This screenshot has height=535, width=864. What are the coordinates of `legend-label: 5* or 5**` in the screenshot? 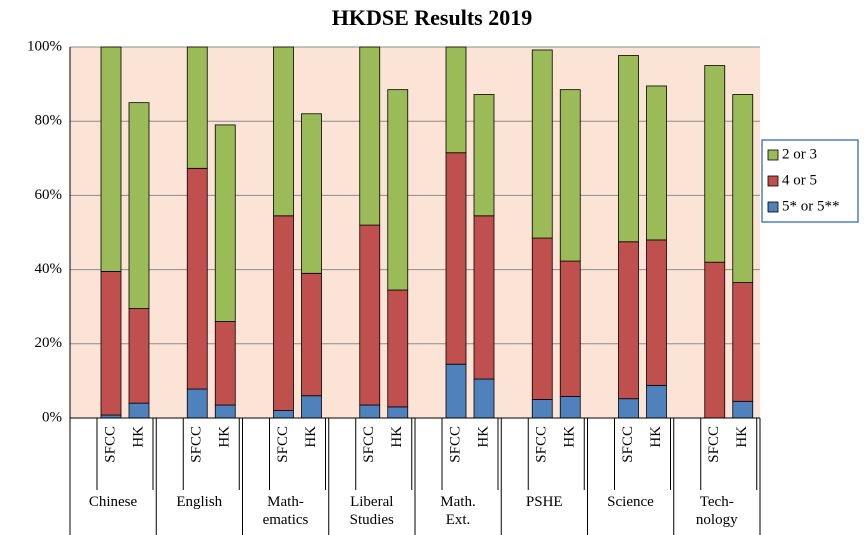 It's located at (811, 206).